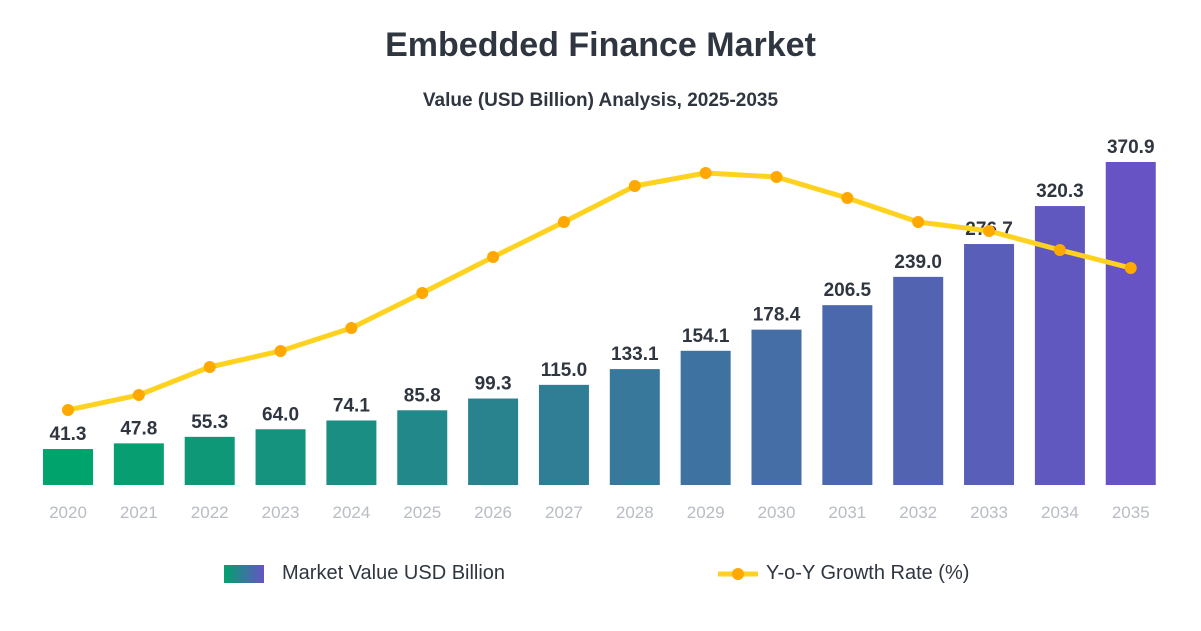 The height and width of the screenshot is (631, 1201). What do you see at coordinates (738, 573) in the screenshot?
I see `legend-swatch-line` at bounding box center [738, 573].